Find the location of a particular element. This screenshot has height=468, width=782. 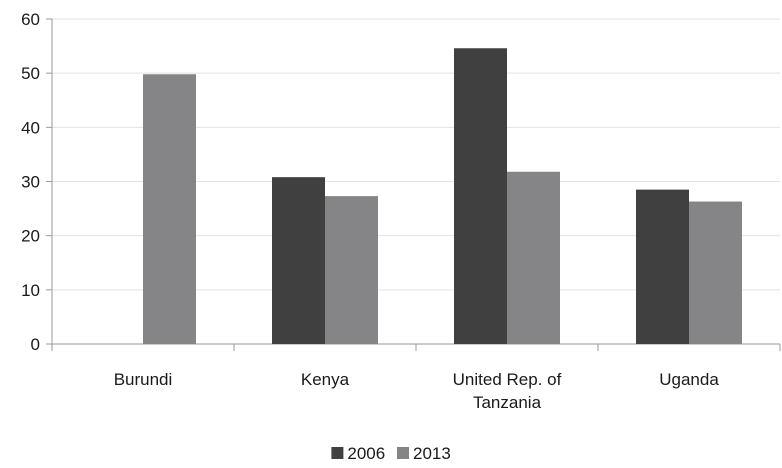

y-tick-label: 20 is located at coordinates (30, 236).